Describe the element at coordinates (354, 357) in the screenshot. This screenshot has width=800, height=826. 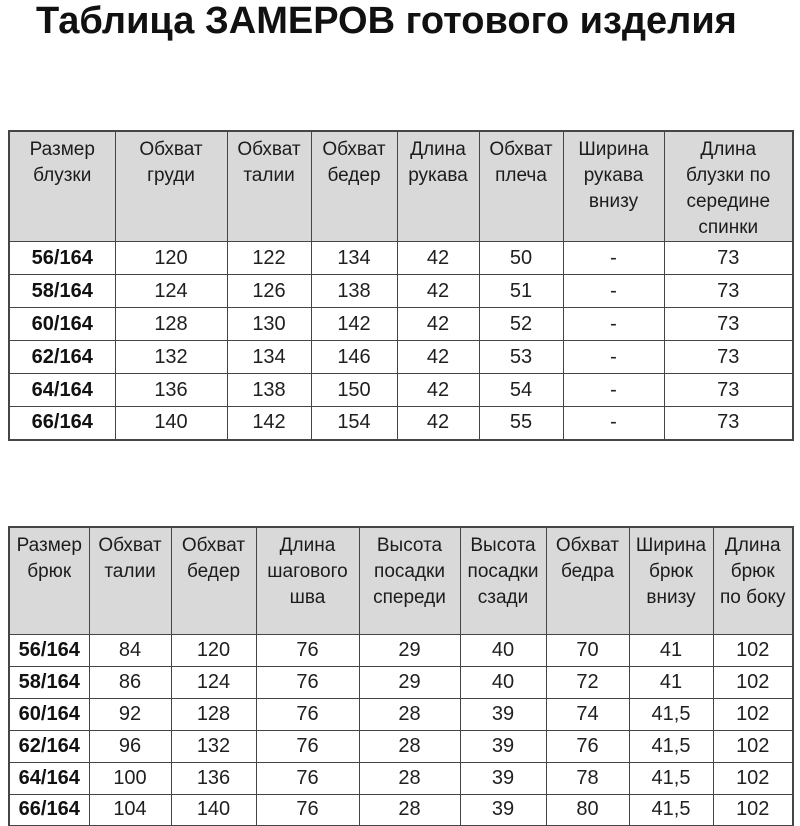
I see `data-cell: 146` at that location.